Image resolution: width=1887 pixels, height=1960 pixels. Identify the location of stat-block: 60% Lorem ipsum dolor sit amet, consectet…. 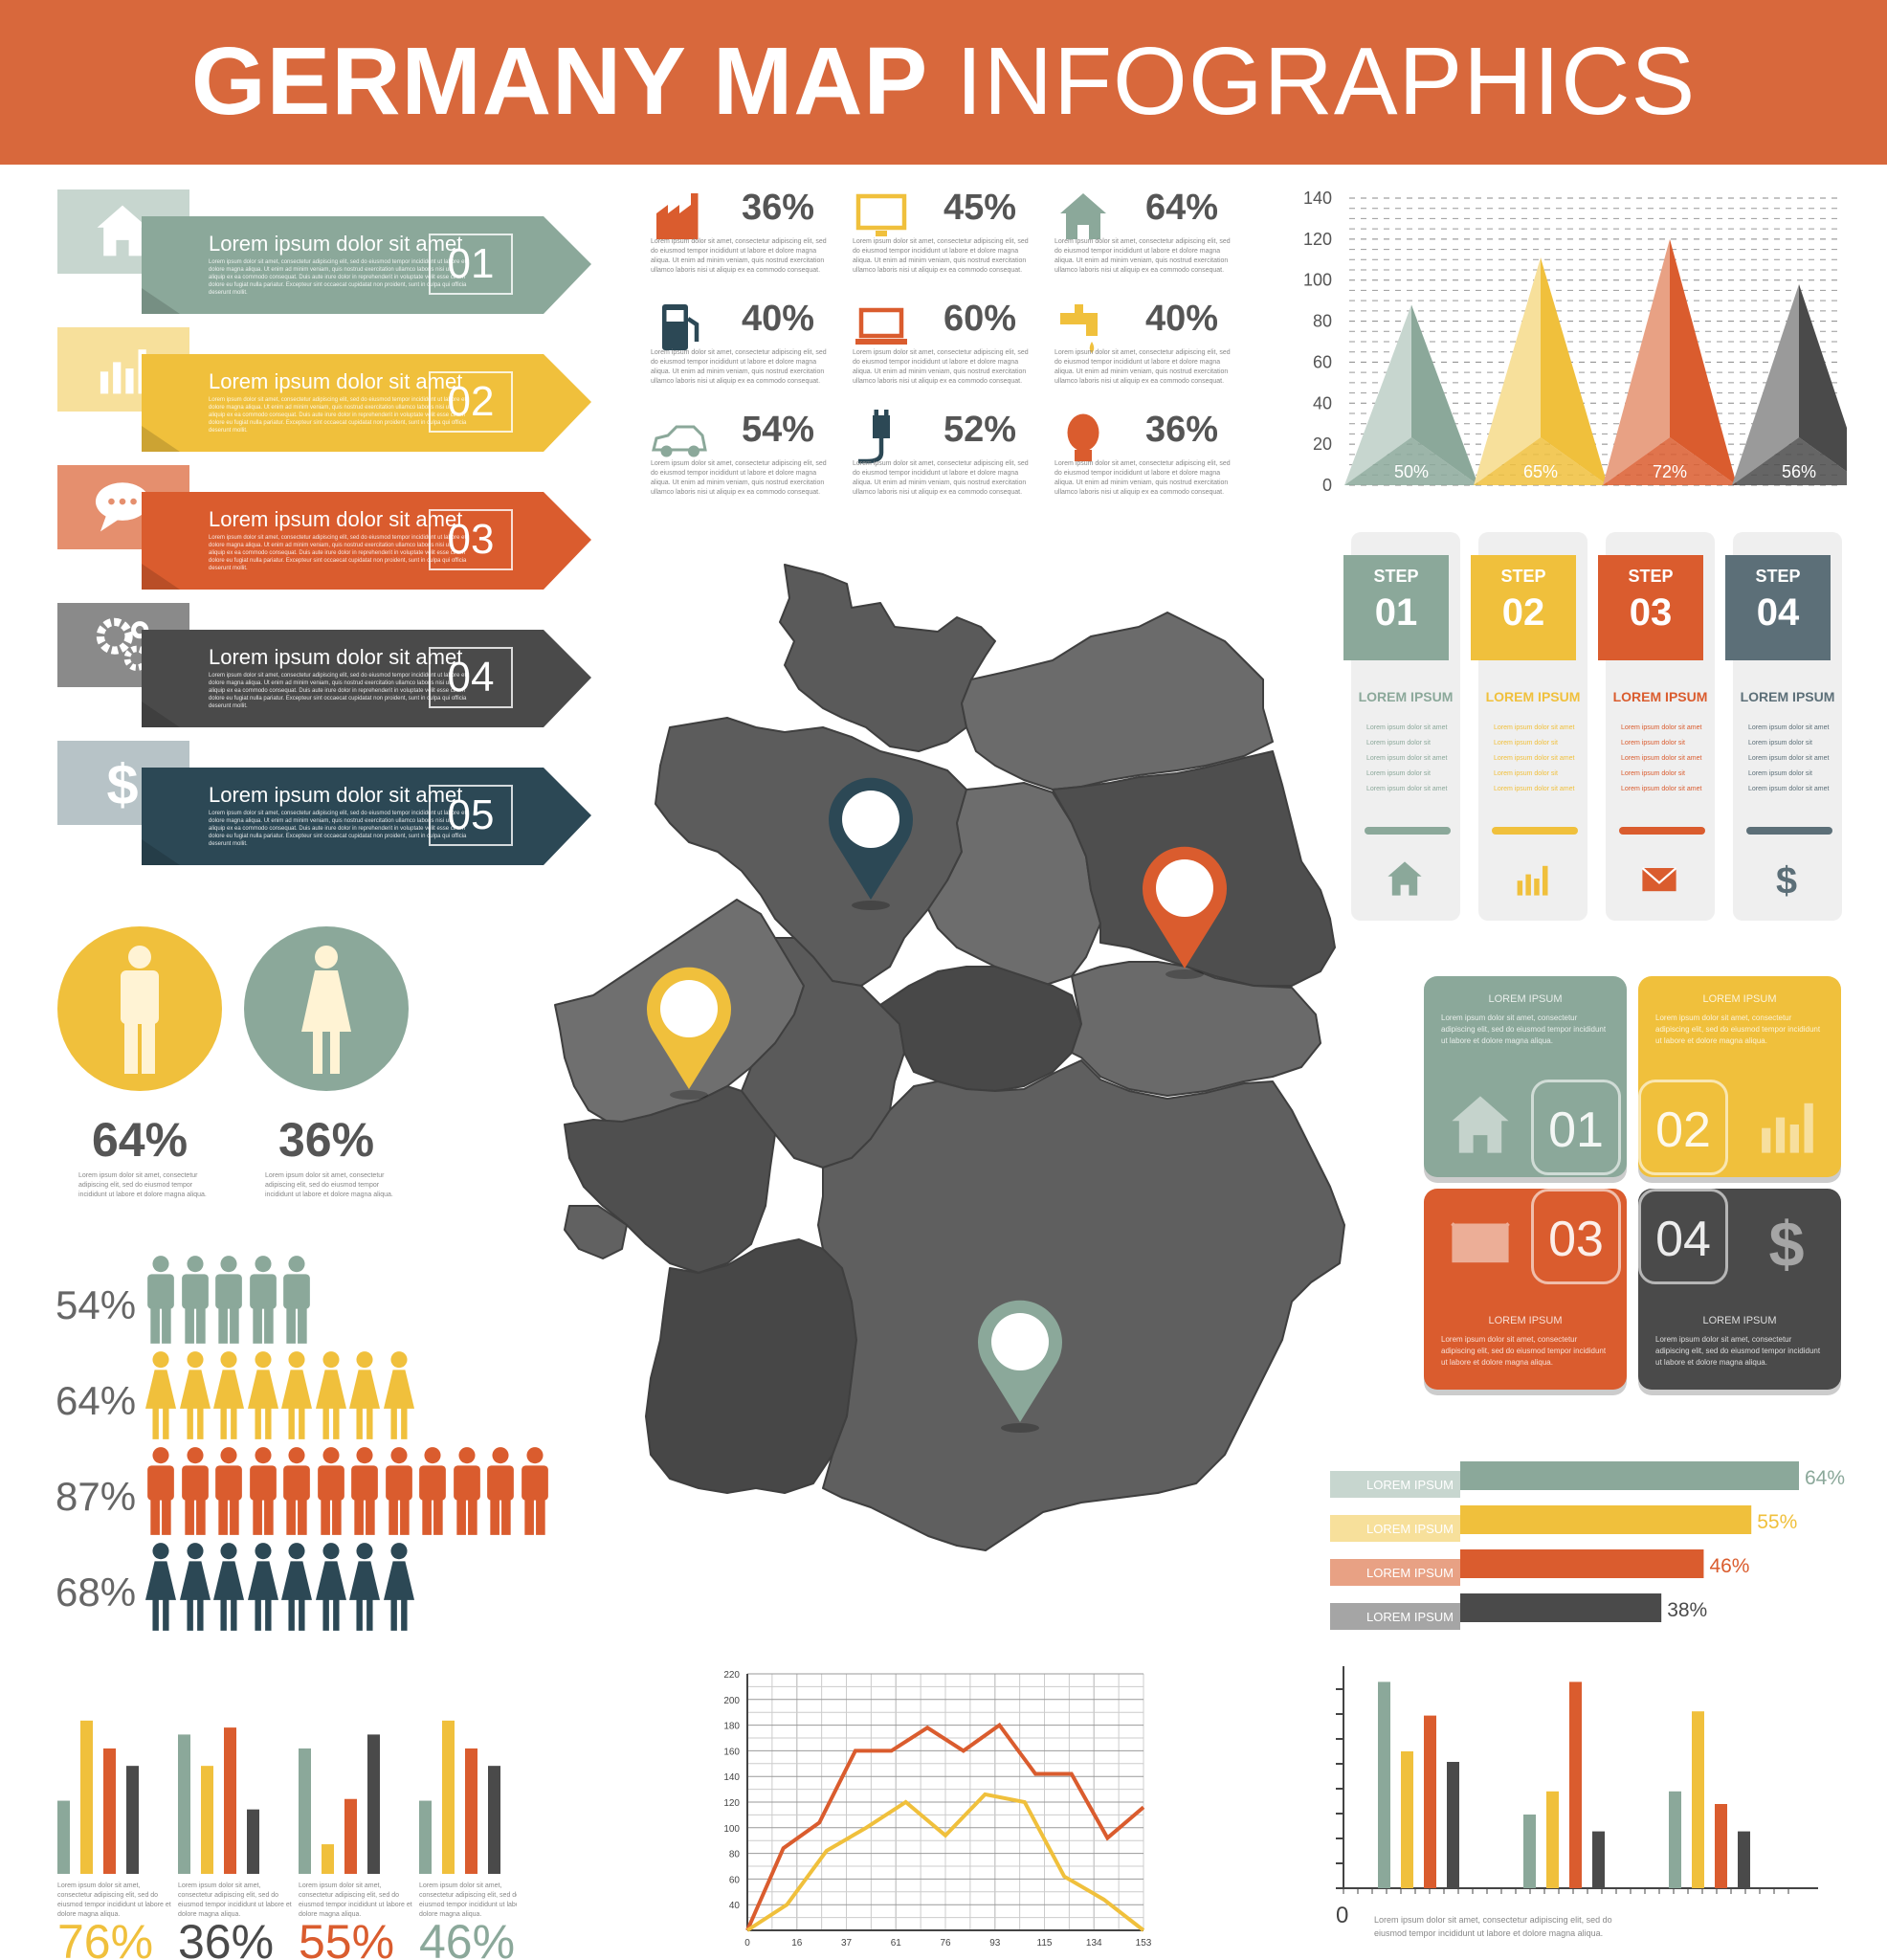
(948, 346).